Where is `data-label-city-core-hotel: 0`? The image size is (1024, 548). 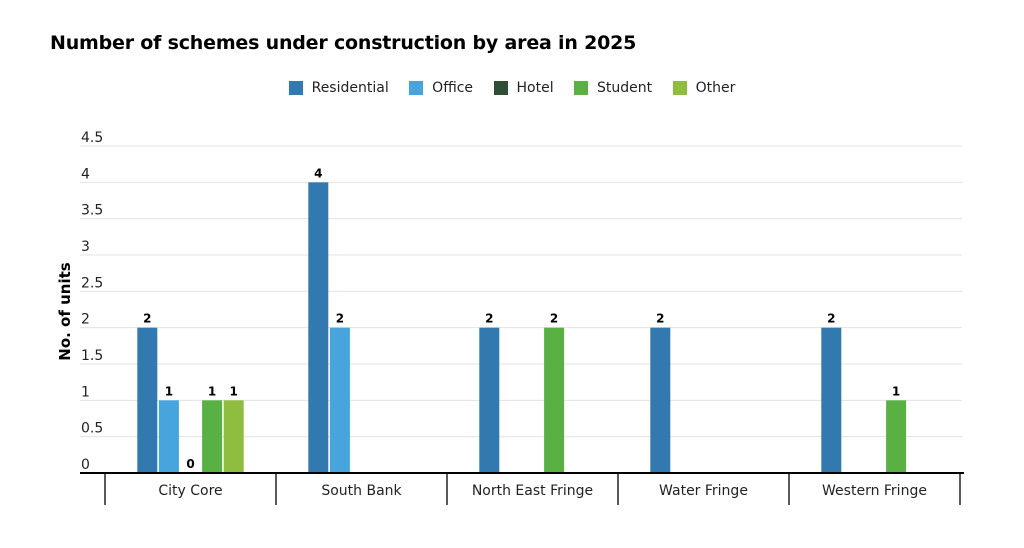 data-label-city-core-hotel: 0 is located at coordinates (190, 464).